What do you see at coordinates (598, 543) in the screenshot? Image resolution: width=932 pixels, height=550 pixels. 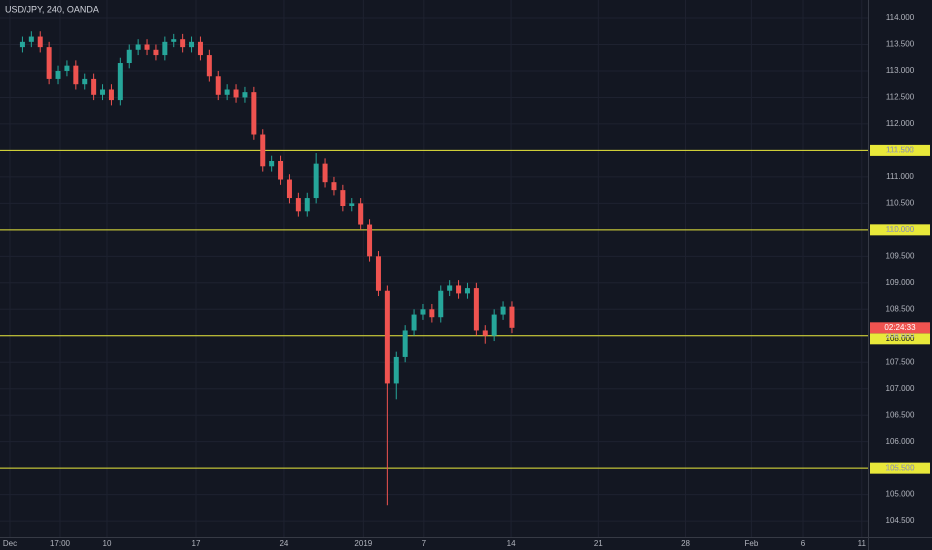 I see `x-tick-label: 21` at bounding box center [598, 543].